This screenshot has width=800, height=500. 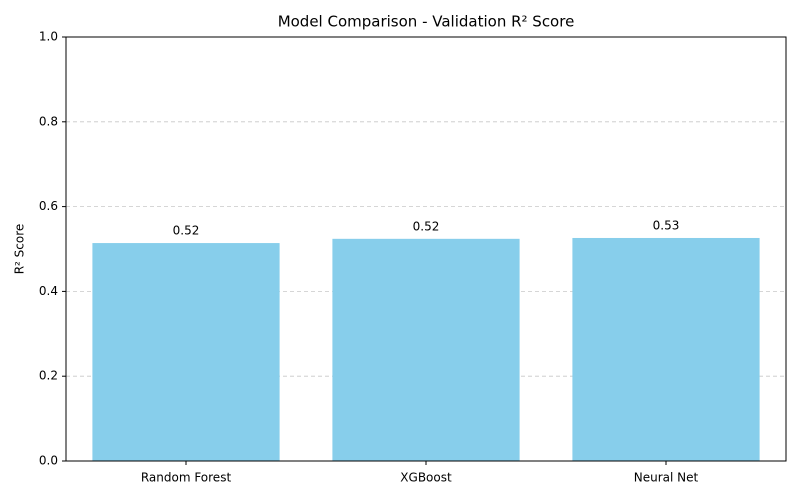 I want to click on y-tick-label: 0.8, so click(x=48, y=121).